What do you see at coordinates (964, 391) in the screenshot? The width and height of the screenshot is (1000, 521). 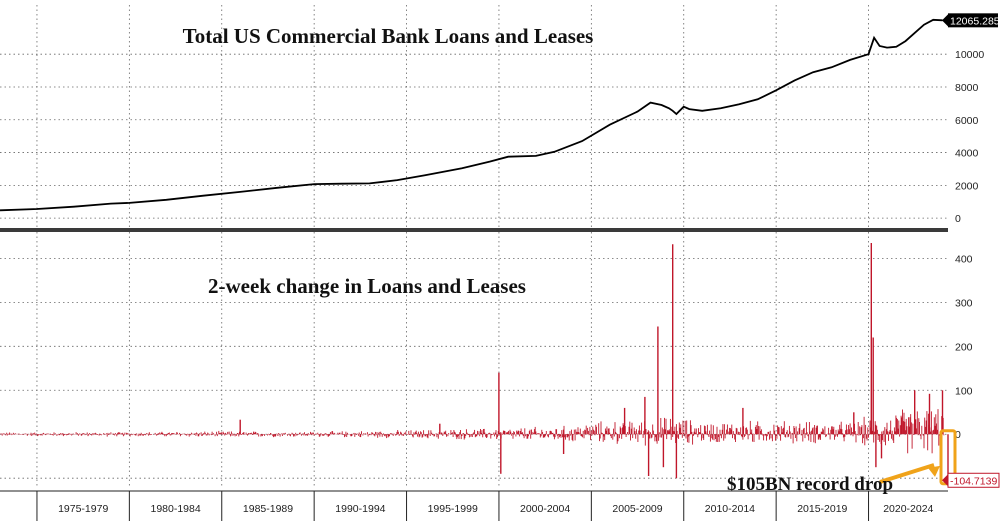 I see `y-tick-label: 100` at bounding box center [964, 391].